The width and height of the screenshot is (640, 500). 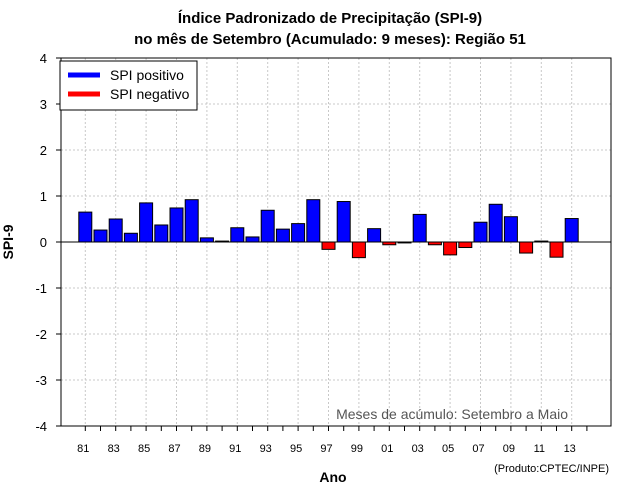 I want to click on legend: SPI positivo SPI negativo, so click(x=128, y=85).